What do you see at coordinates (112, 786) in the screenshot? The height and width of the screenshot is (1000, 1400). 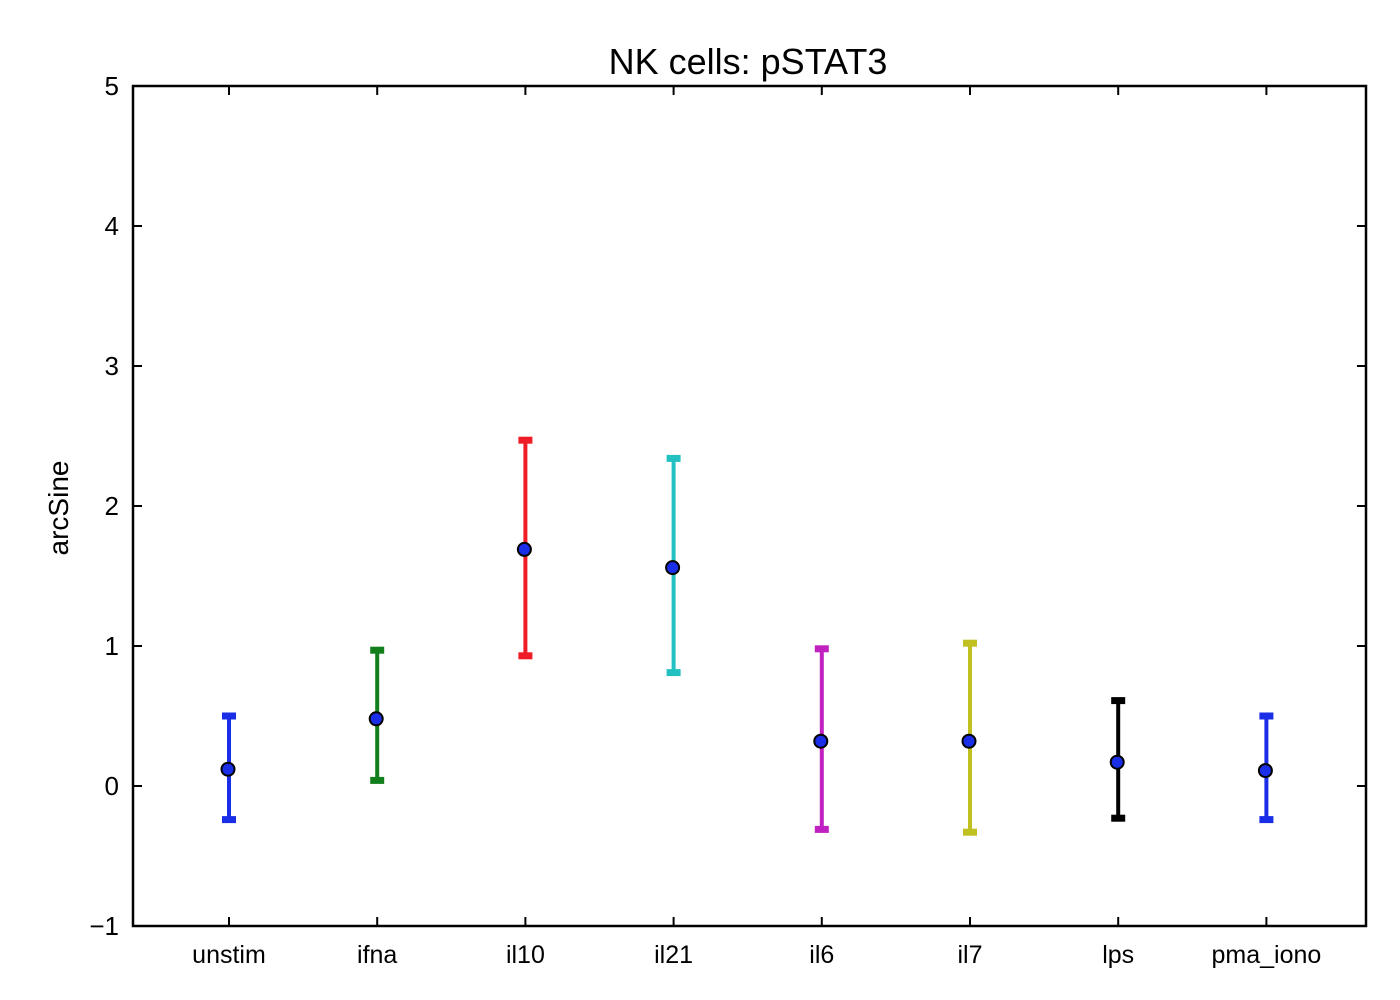 I see `y-tick-label: 0` at bounding box center [112, 786].